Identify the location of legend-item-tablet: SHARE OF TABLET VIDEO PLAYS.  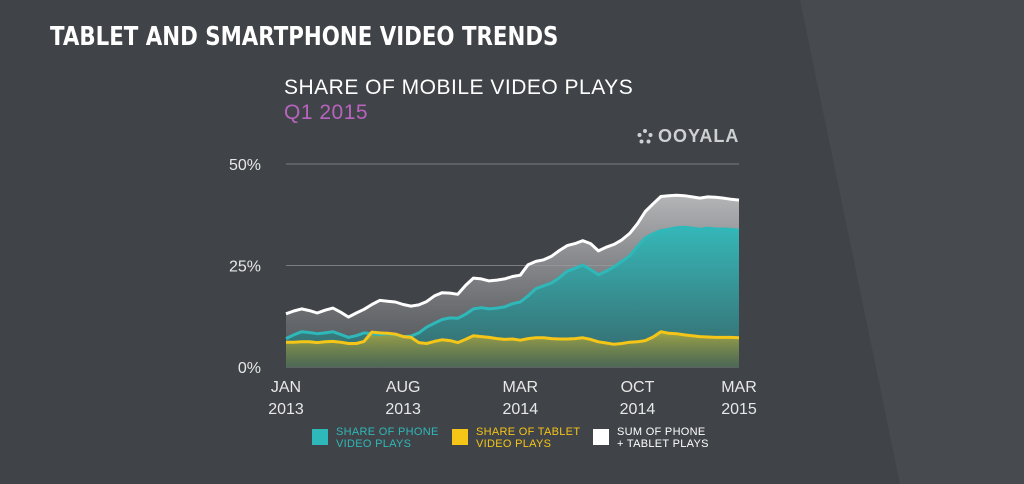
(516, 438).